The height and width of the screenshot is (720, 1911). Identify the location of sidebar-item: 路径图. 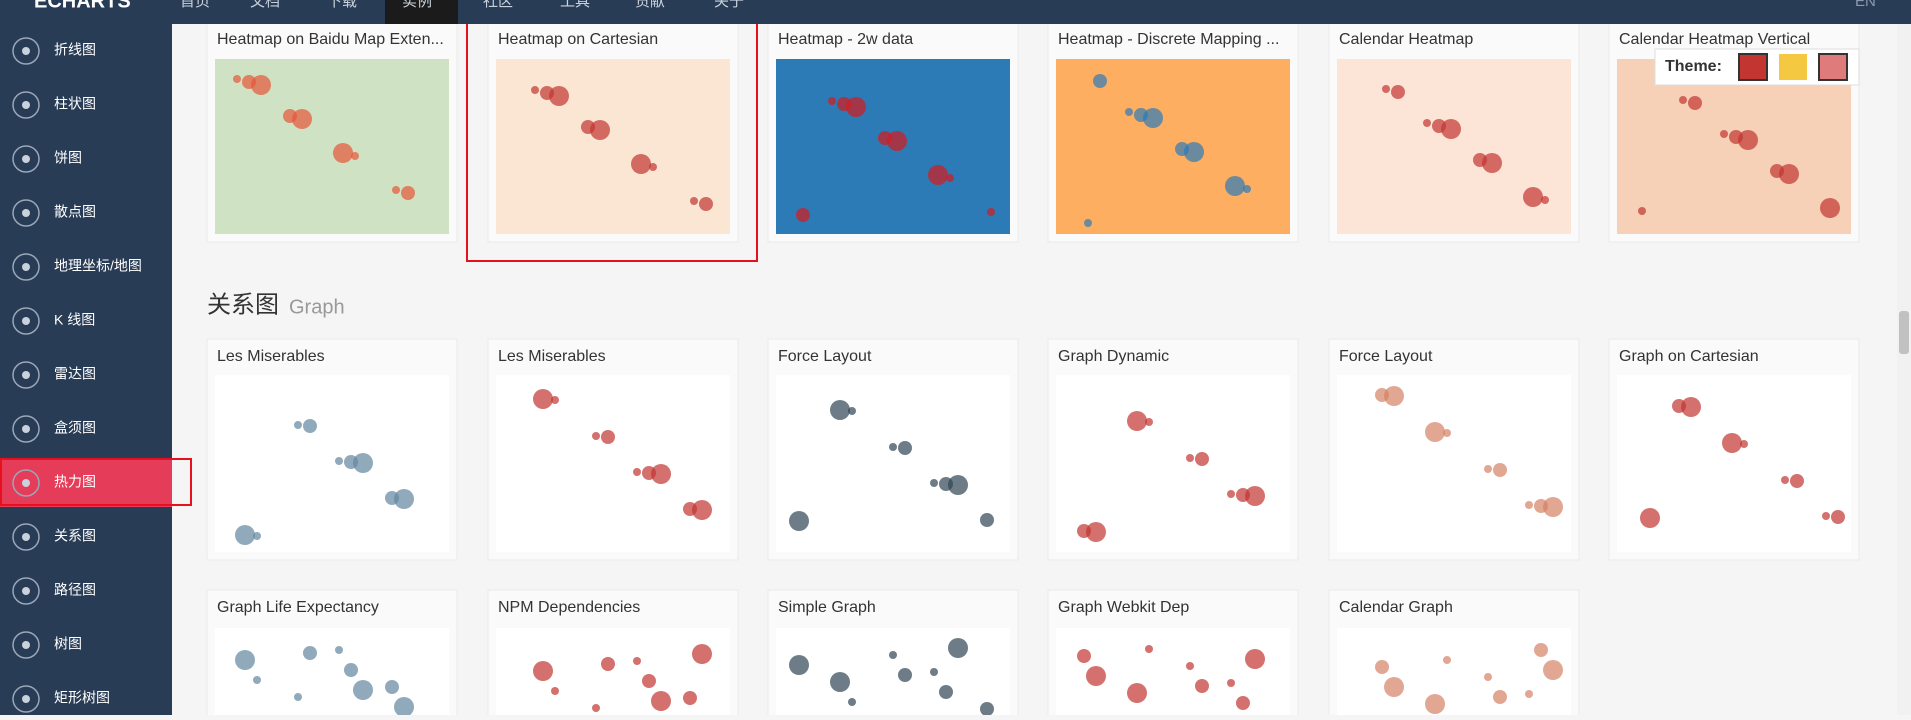
(75, 590).